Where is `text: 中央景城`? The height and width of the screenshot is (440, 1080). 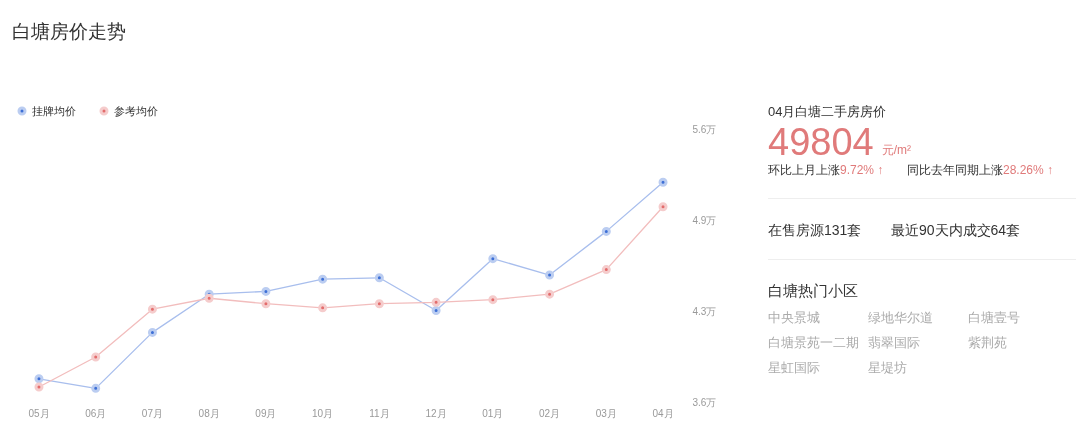 text: 中央景城 is located at coordinates (794, 317).